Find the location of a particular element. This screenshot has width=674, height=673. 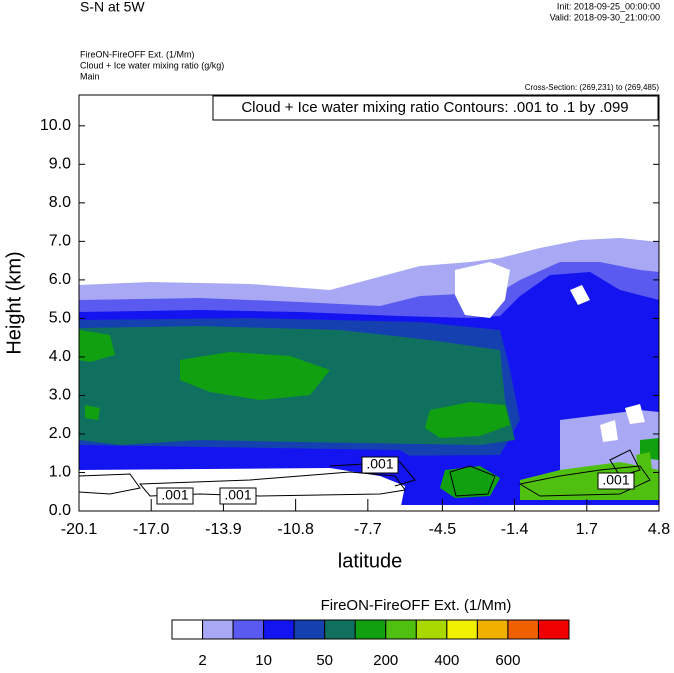

subtitle: Cloud + Ice water mixing ratio (g/kg) is located at coordinates (152, 65).